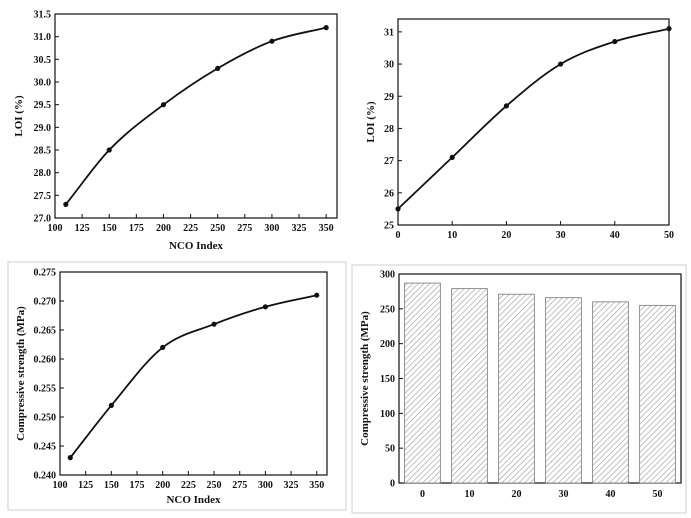  Describe the element at coordinates (43, 37) in the screenshot. I see `y-tick-label: 31.0` at that location.